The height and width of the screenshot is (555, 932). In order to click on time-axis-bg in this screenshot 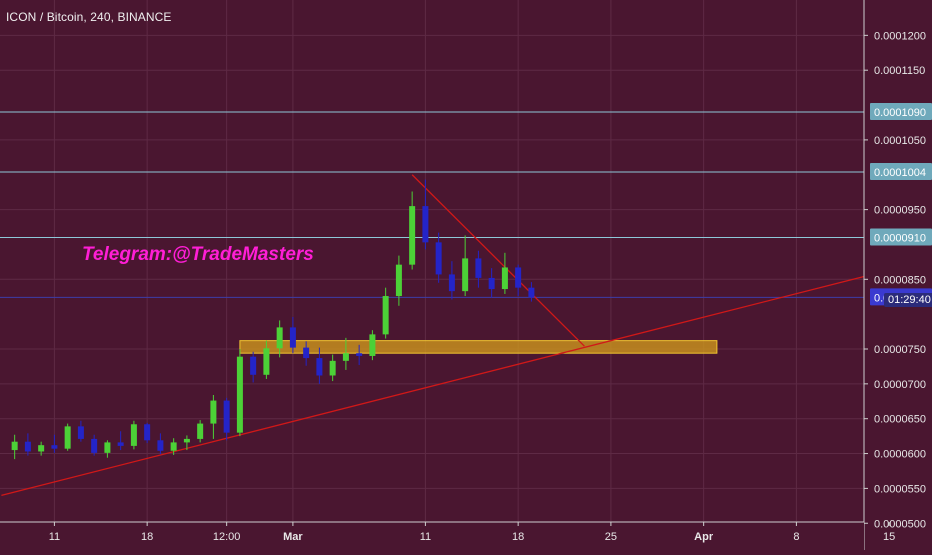, I will do `click(432, 536)`.